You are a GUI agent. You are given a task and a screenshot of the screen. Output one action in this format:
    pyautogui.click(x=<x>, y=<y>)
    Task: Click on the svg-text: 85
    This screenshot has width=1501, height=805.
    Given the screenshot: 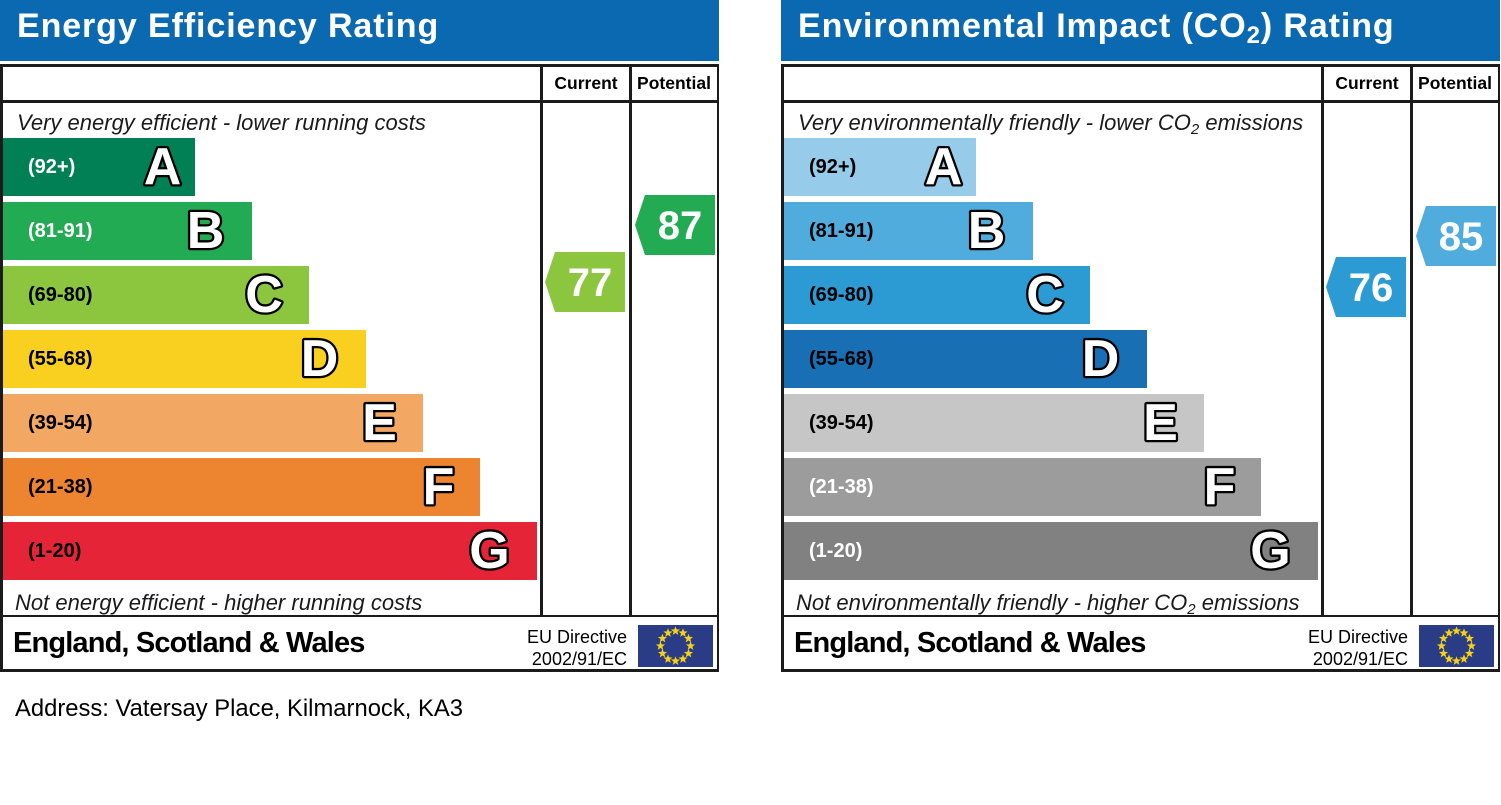 What is the action you would take?
    pyautogui.click(x=1460, y=237)
    